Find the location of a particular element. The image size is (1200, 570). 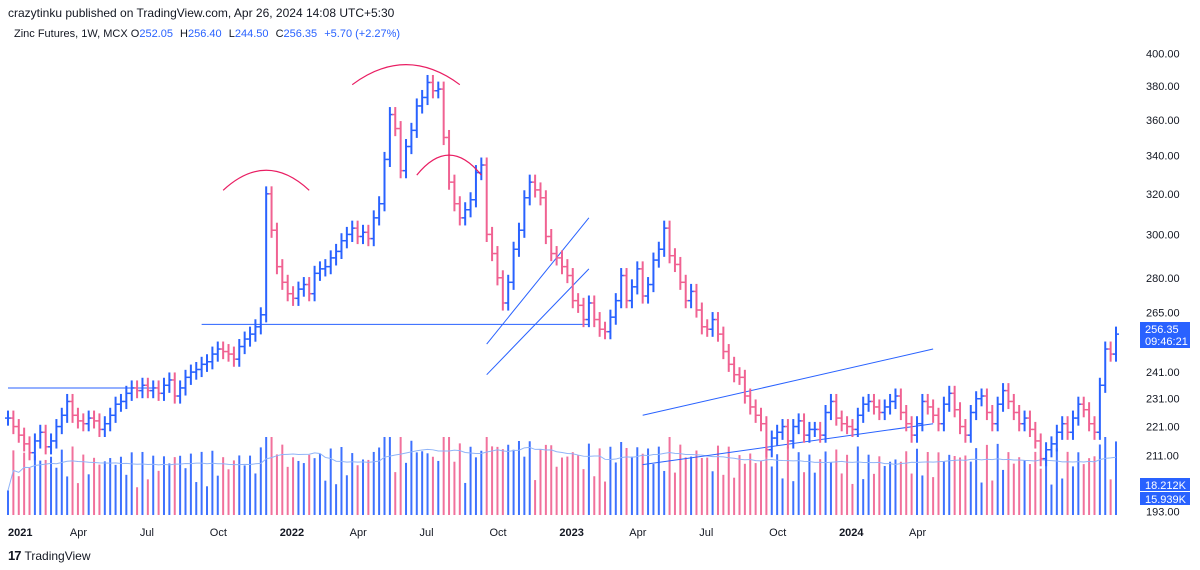

time-tick-0: 2021 is located at coordinates (20, 533).